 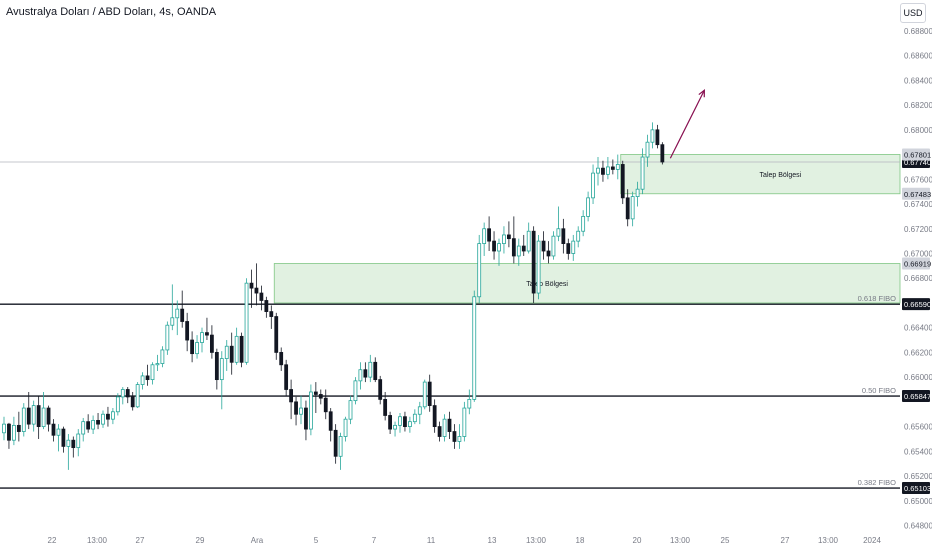 I want to click on price-tick-label: 0.66800, so click(x=918, y=278).